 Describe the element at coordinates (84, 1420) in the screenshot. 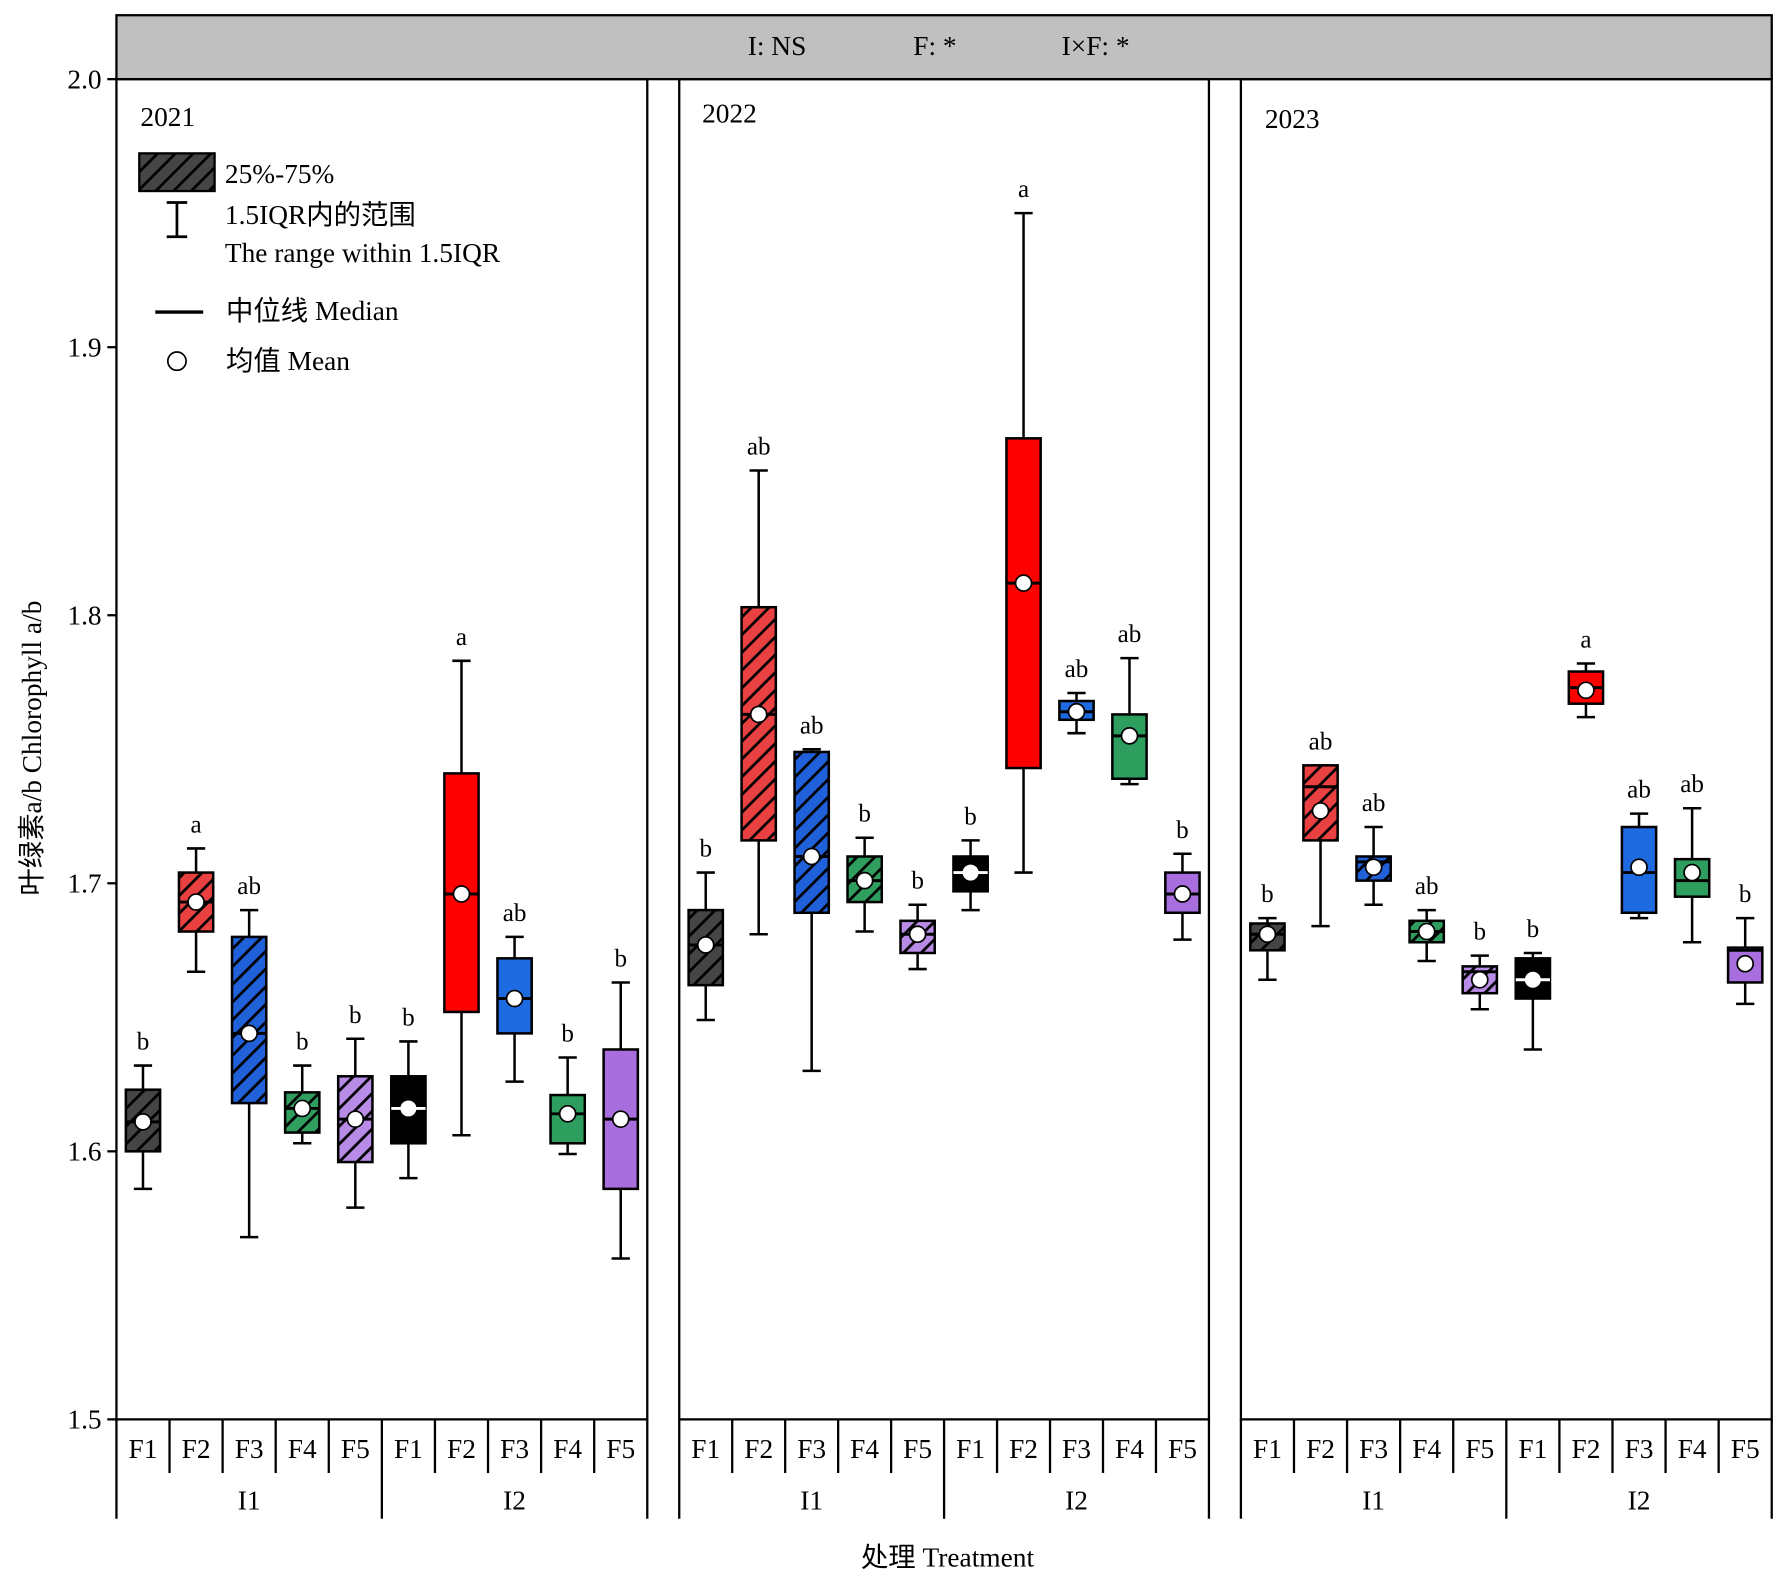

I see `y-tick-label: 1.5` at that location.